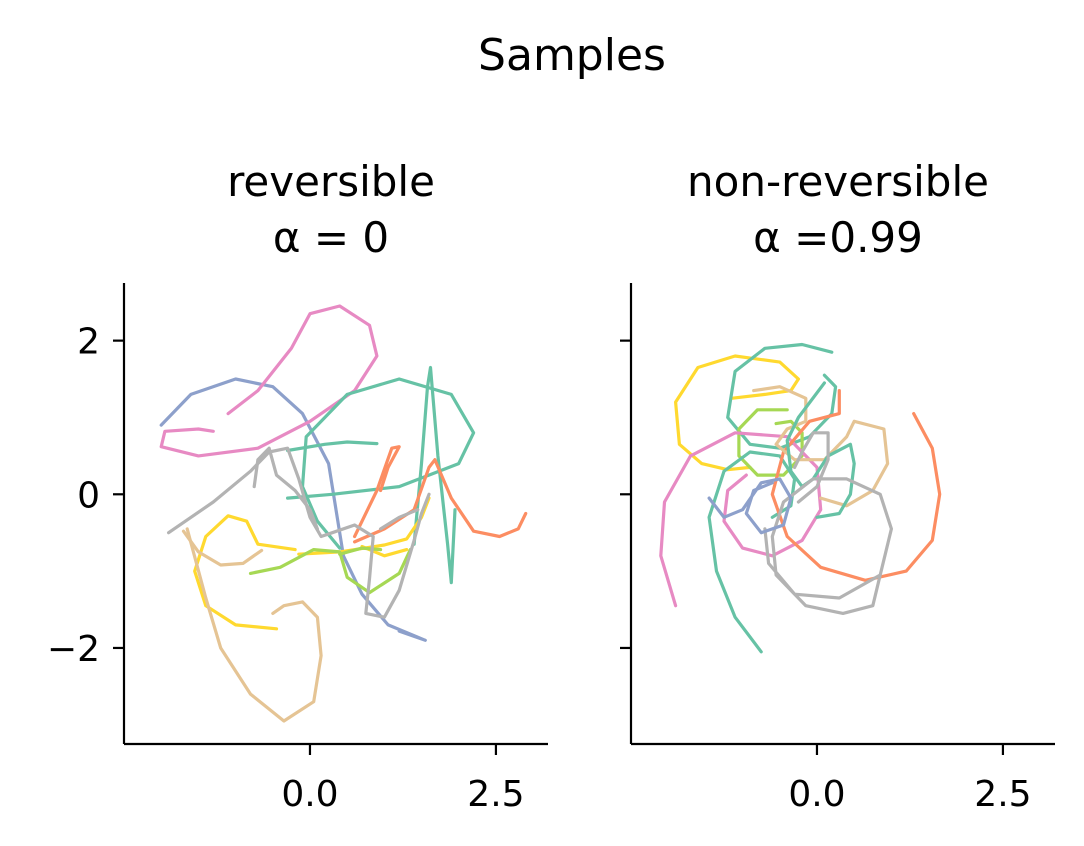 Image resolution: width=1084 pixels, height=846 pixels. Describe the element at coordinates (838, 181) in the screenshot. I see `panel-title-line1: non-reversible` at that location.